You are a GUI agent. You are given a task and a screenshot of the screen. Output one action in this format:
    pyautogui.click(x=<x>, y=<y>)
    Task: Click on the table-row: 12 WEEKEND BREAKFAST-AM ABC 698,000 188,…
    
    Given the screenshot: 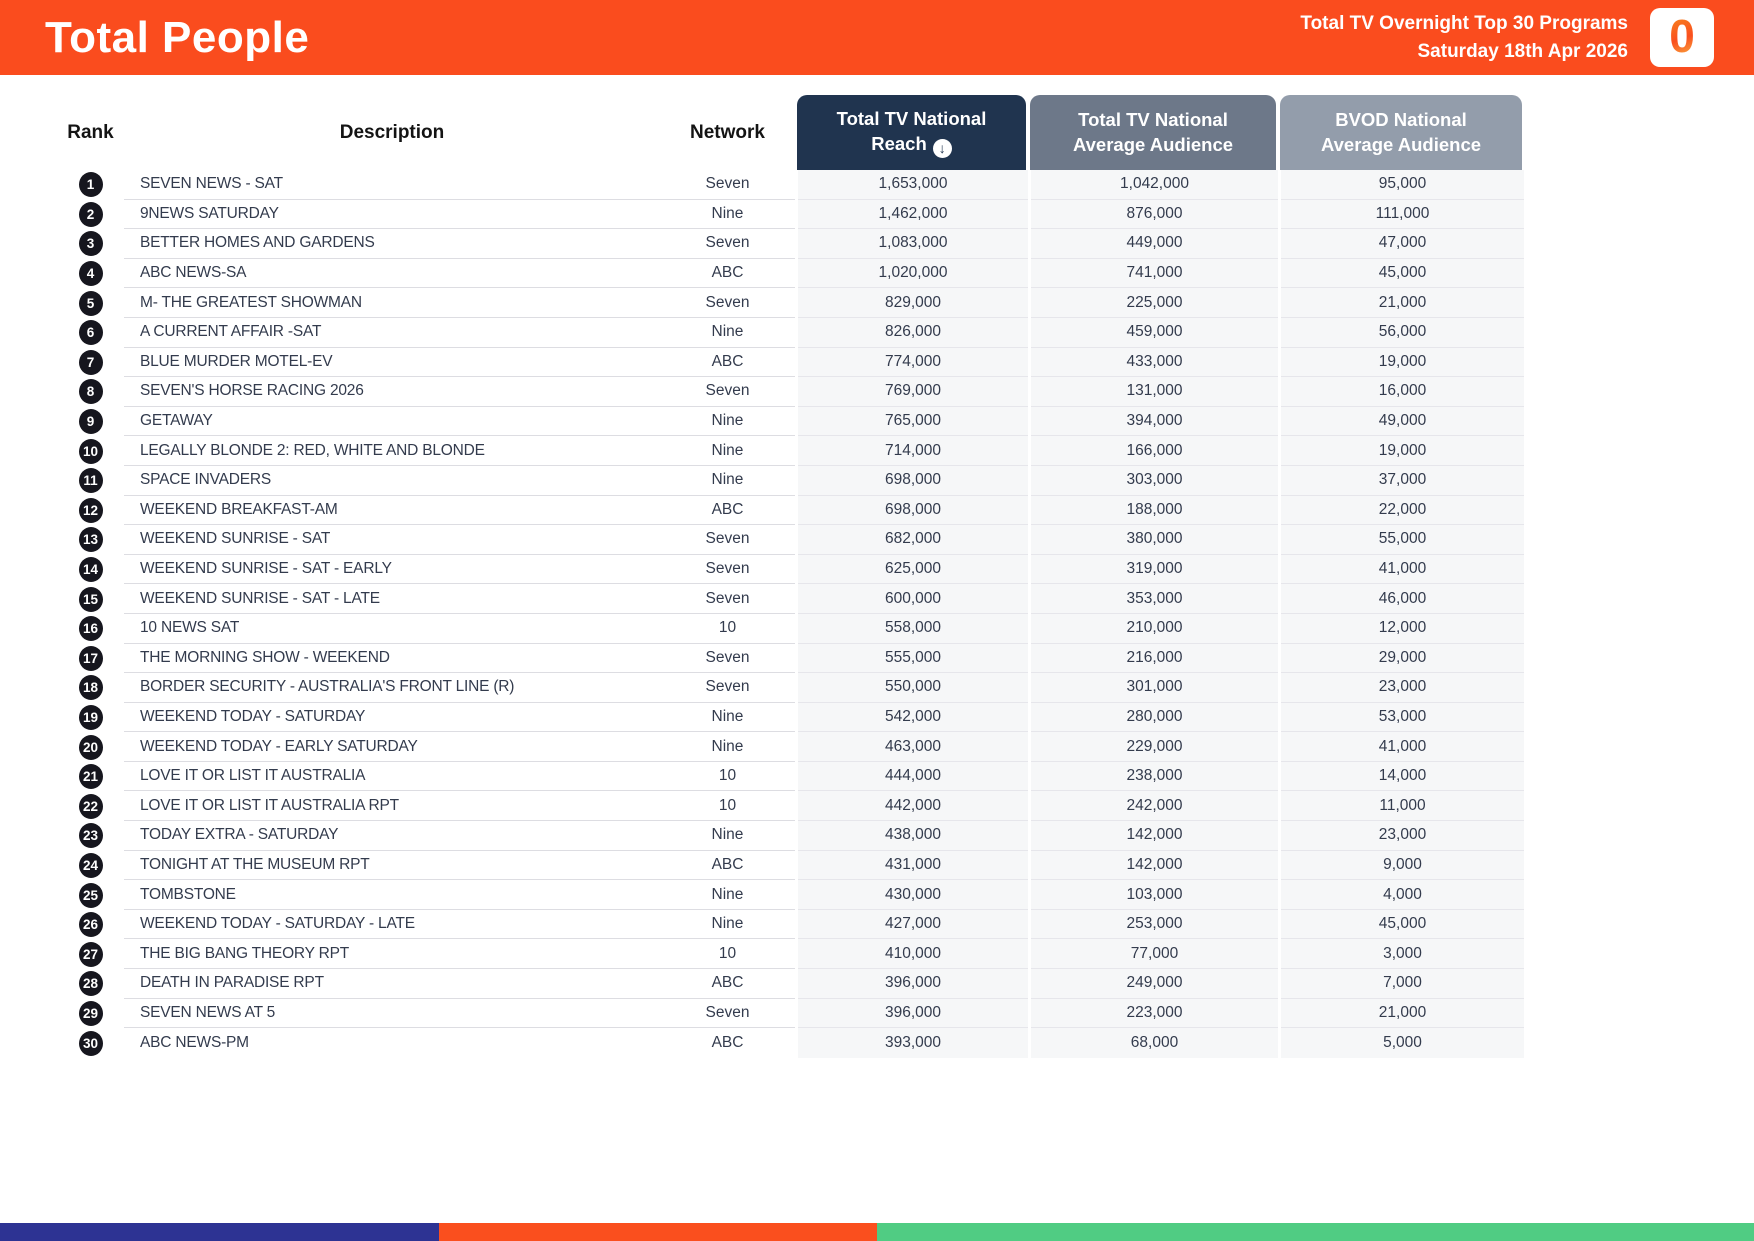 What is the action you would take?
    pyautogui.click(x=790, y=510)
    